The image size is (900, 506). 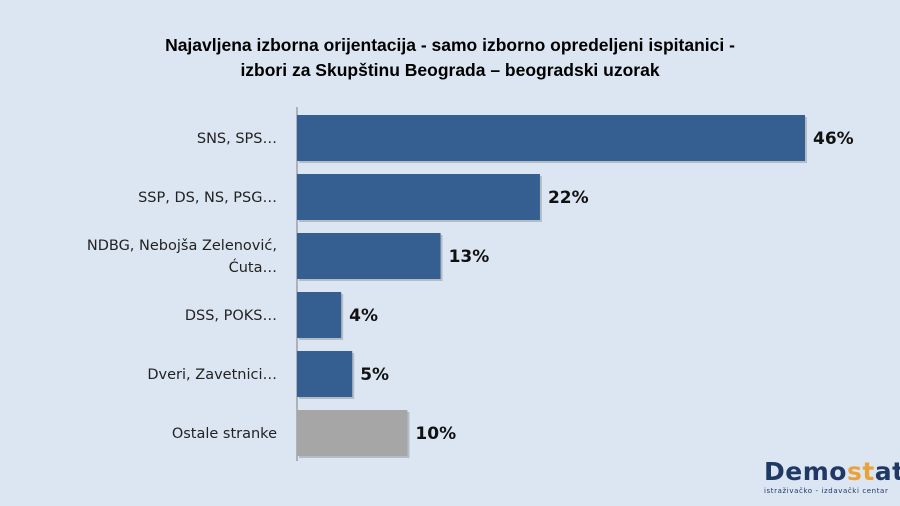 What do you see at coordinates (887, 471) in the screenshot?
I see `logo-wordmark-part3: at` at bounding box center [887, 471].